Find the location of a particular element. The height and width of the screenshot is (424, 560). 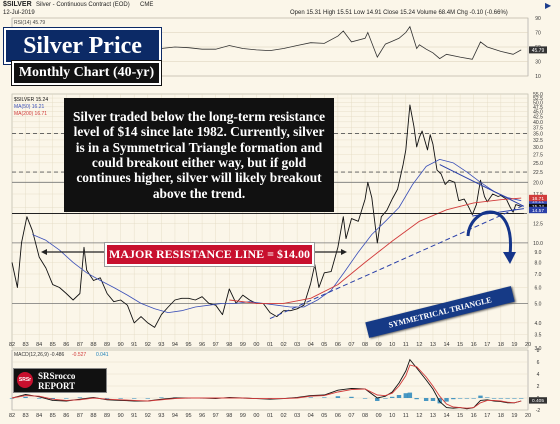

header-ticker: $SILVER is located at coordinates (17, 4).